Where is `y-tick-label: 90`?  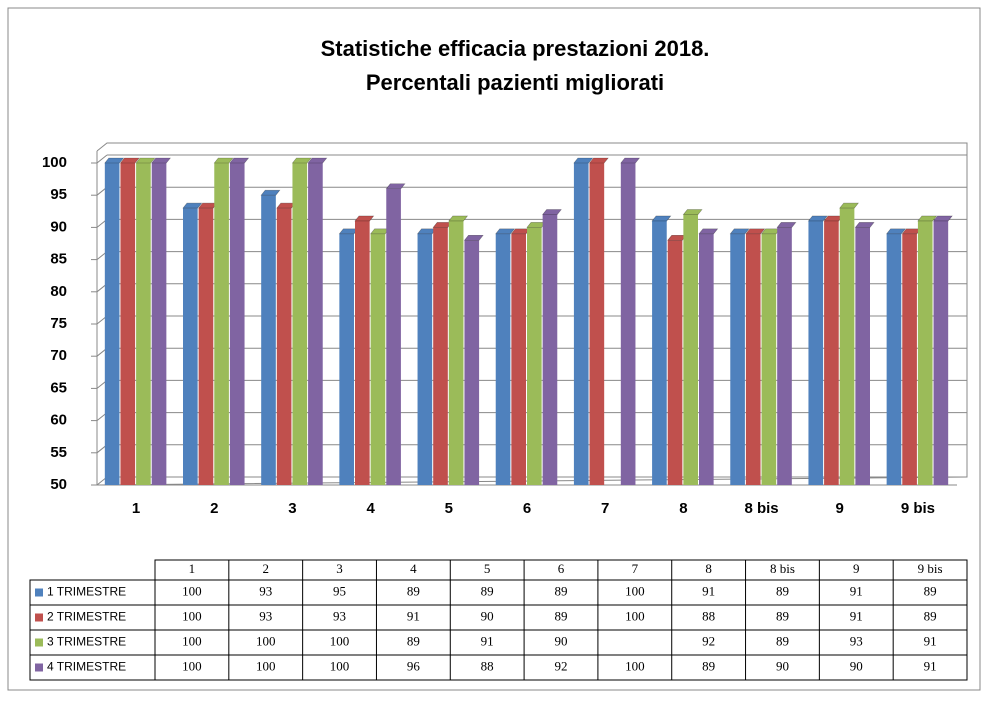 y-tick-label: 90 is located at coordinates (58, 226).